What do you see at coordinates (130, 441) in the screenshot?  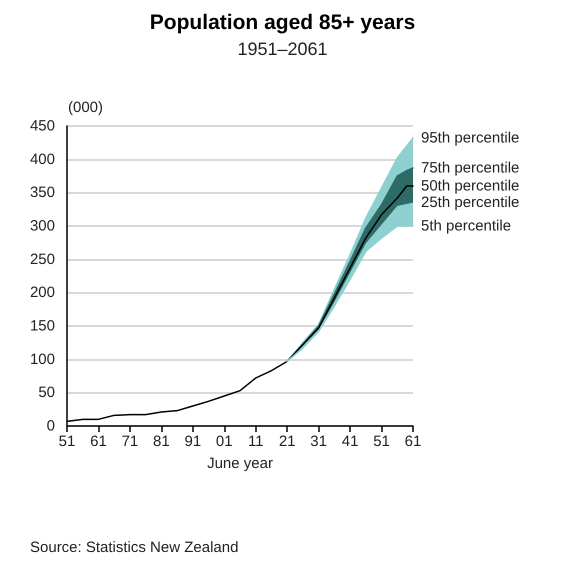 I see `x-tick-label: 71` at bounding box center [130, 441].